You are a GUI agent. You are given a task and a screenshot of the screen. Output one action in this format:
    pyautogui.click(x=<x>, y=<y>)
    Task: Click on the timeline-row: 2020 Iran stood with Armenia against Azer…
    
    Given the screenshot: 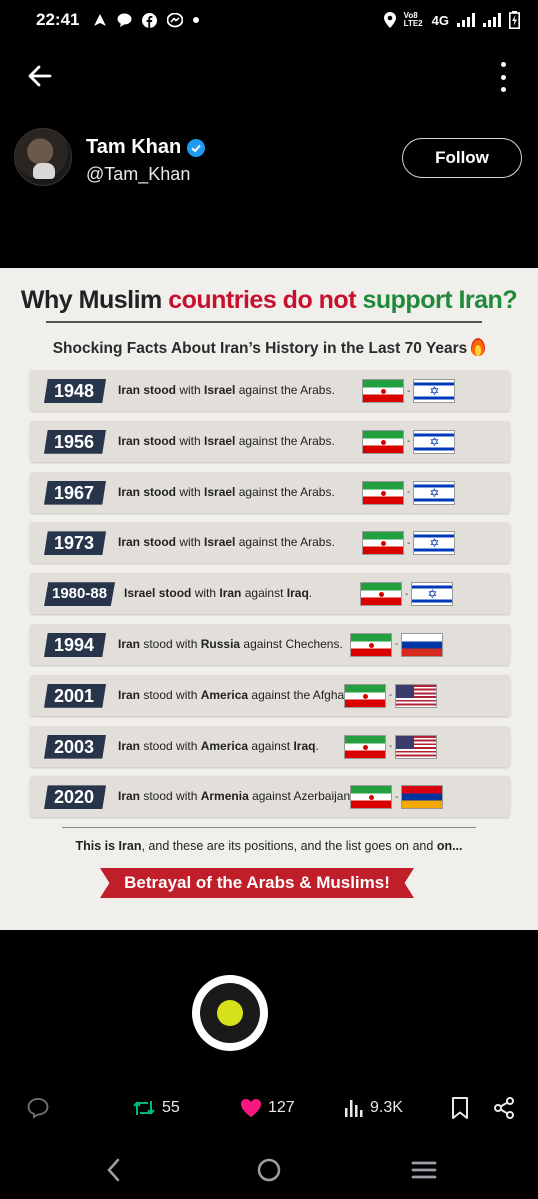 What is the action you would take?
    pyautogui.click(x=270, y=797)
    